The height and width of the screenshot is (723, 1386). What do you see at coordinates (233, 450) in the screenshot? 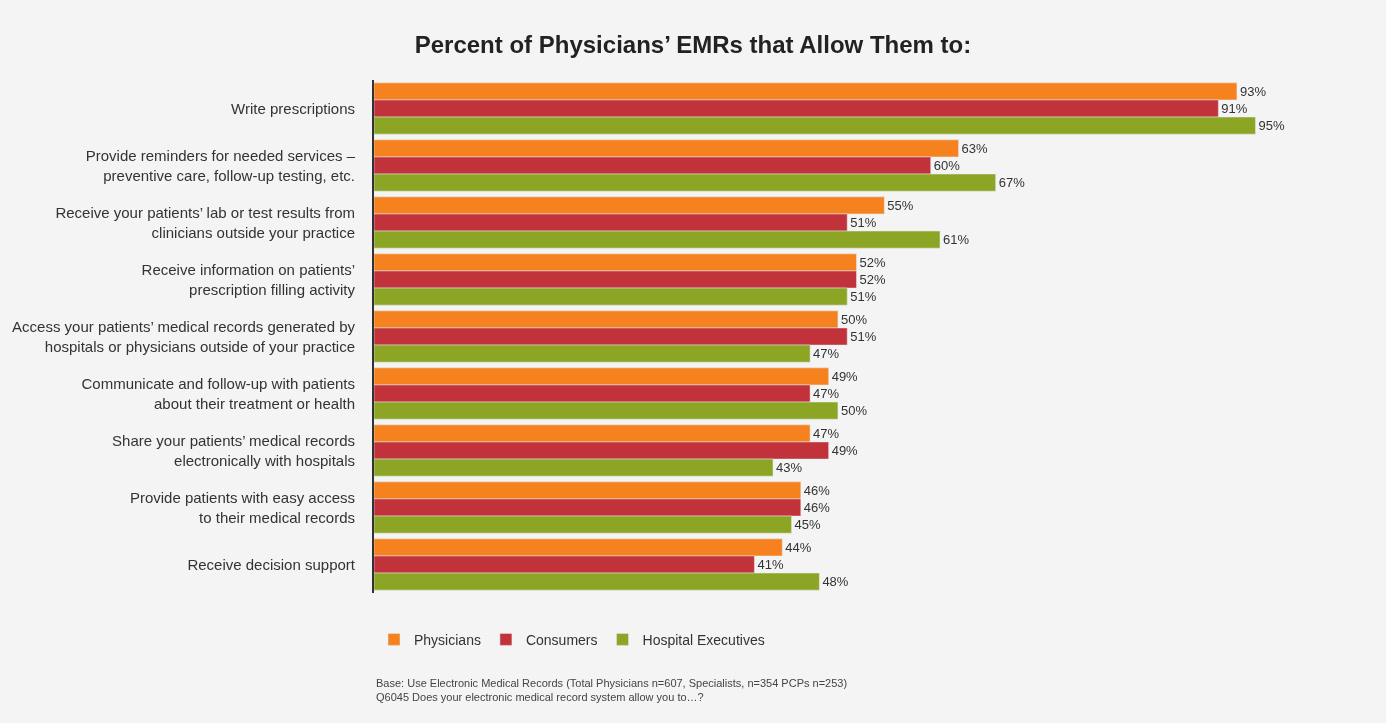
I see `y-tick-label: Share your patients’ medical records electronically with hospitals` at bounding box center [233, 450].